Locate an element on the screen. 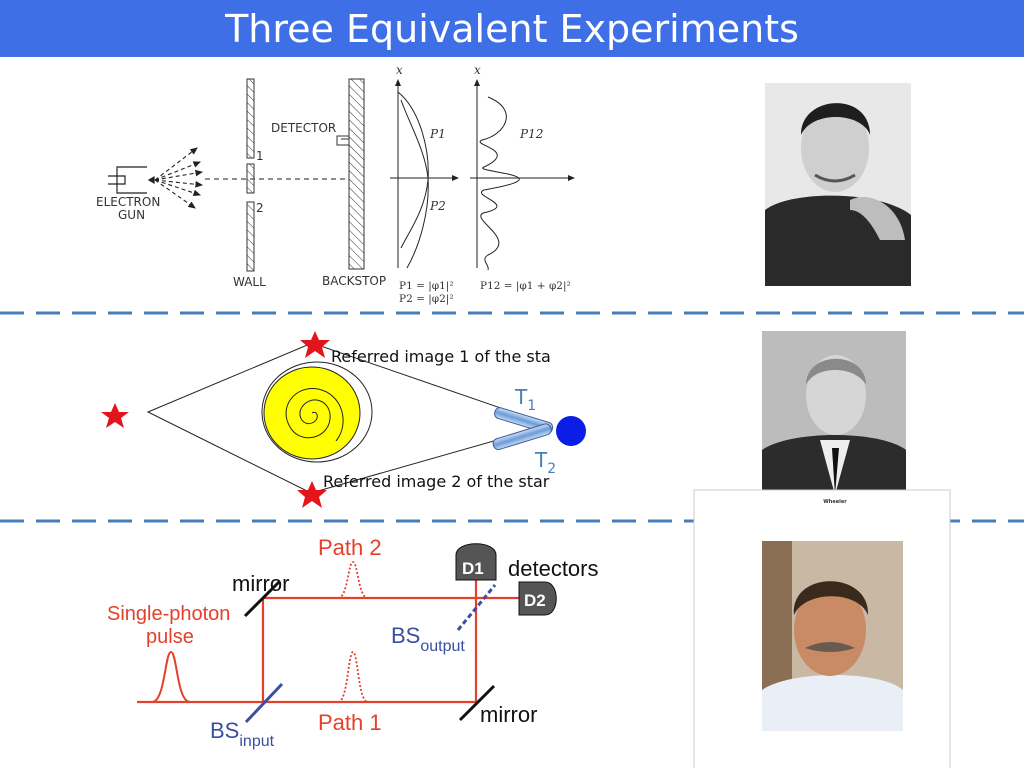  observer-icon is located at coordinates (571, 431).